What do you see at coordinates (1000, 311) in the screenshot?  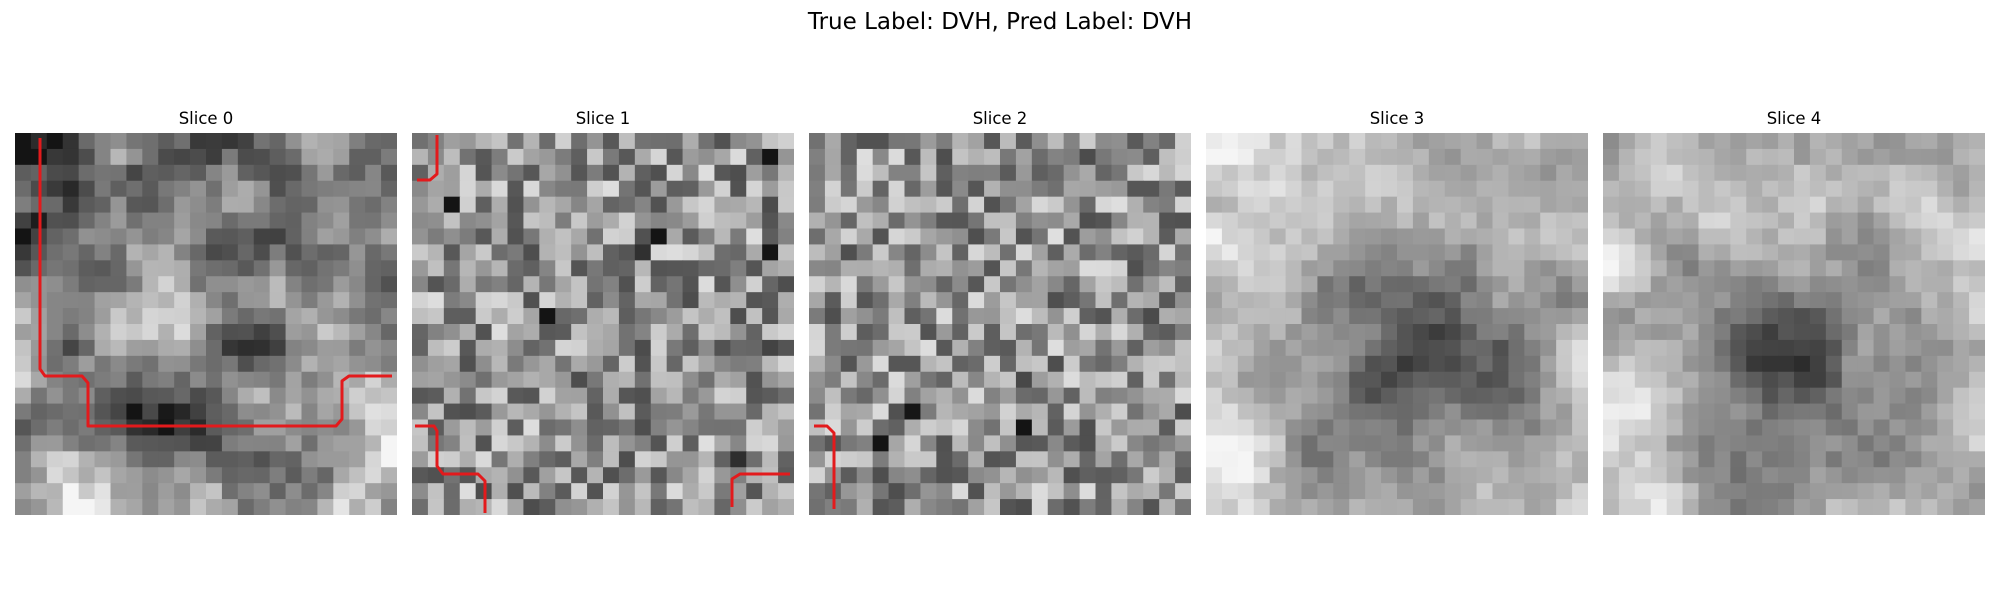 I see `slice-panel-2: Slice 2` at bounding box center [1000, 311].